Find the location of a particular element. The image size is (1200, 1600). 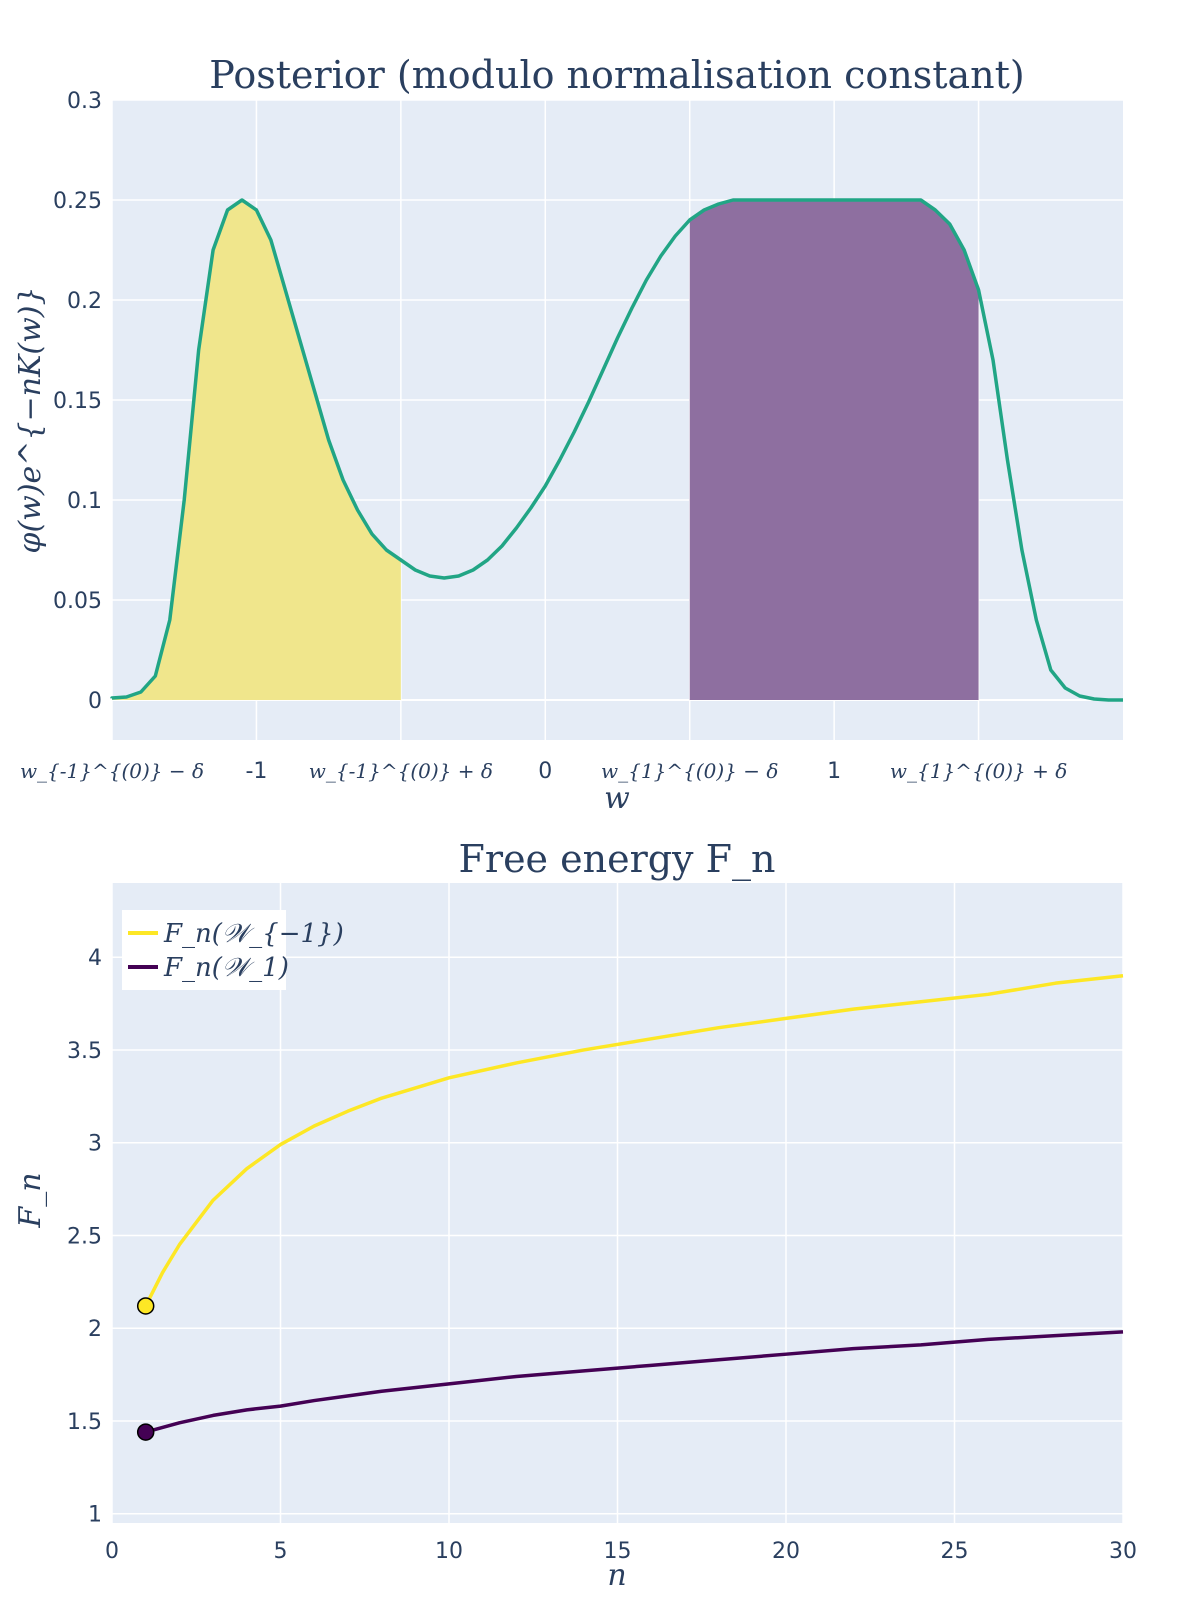

posterior-x-tick-label: w_{-1}^{(0)} − δ is located at coordinates (112, 771).